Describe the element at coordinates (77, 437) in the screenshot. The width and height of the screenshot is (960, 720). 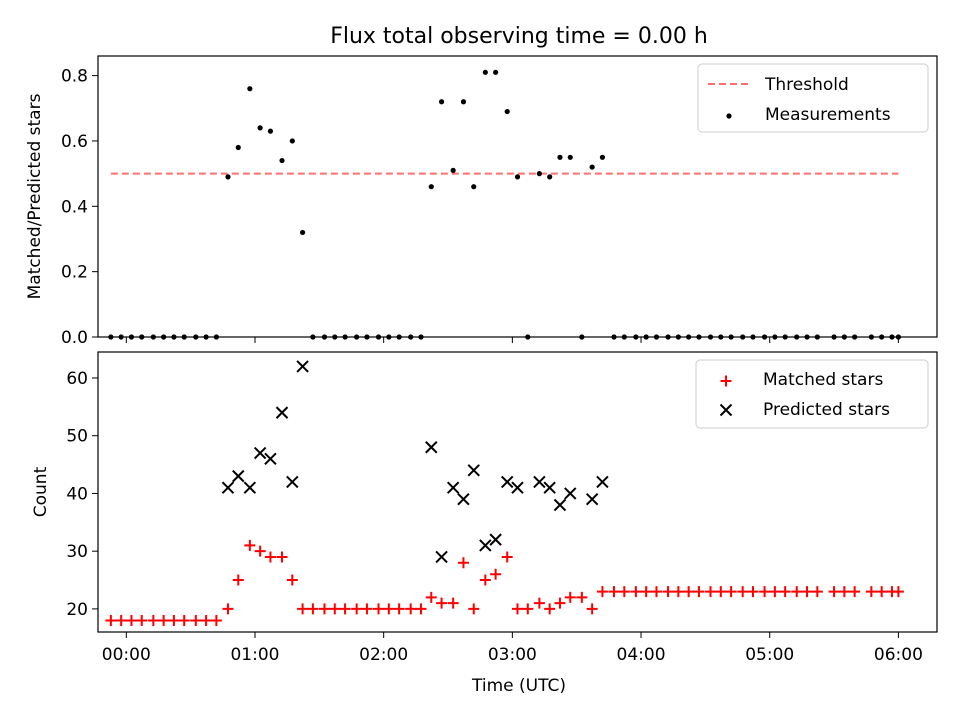
I see `y-tick-label: 50` at that location.